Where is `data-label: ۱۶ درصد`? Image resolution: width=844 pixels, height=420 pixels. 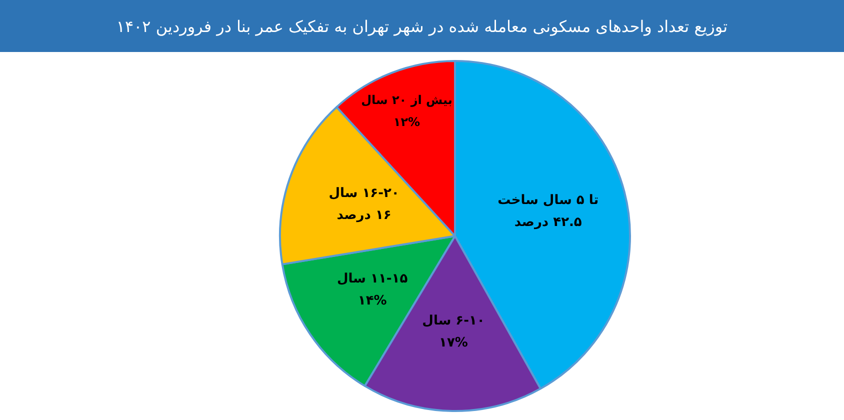
data-label: ۱۶ درصد is located at coordinates (364, 215).